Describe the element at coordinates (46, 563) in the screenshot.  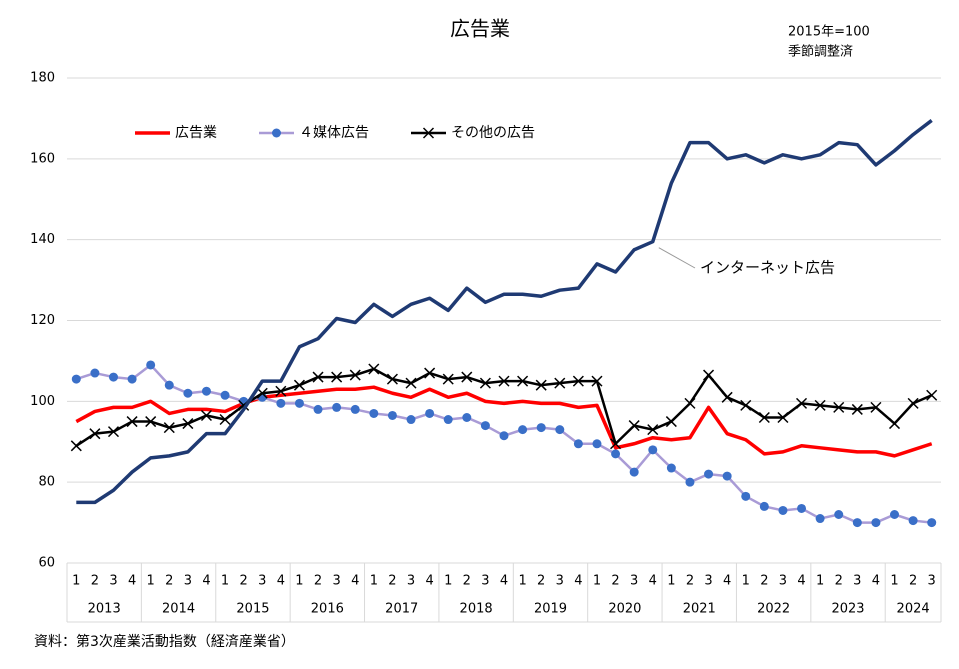
I see `y-tick-label: 60` at that location.